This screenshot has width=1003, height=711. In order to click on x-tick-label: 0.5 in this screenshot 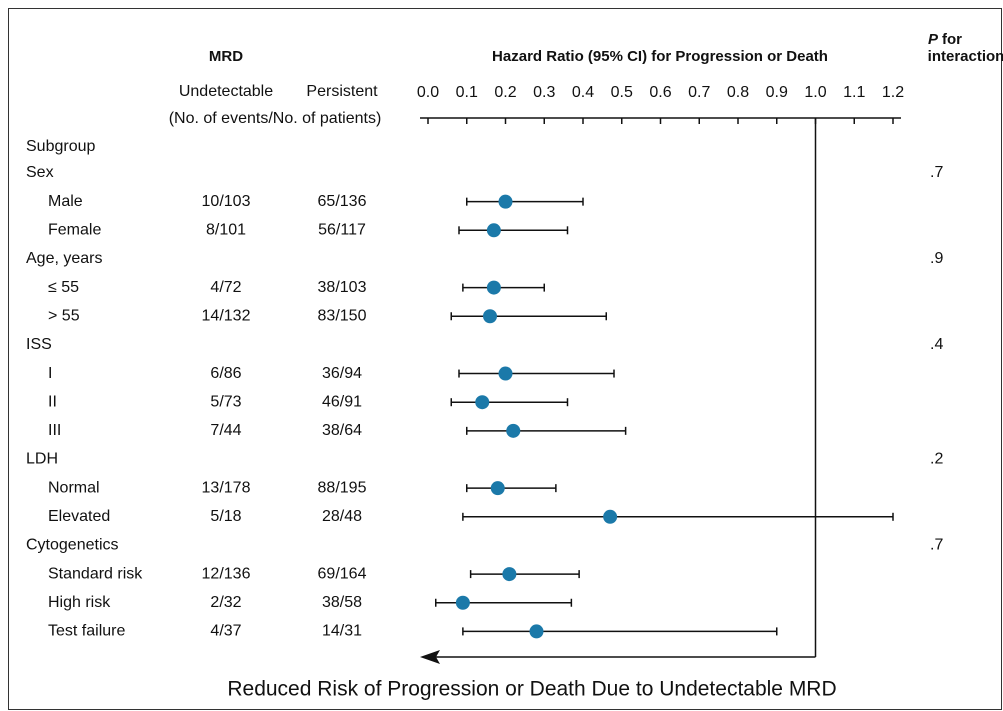, I will do `click(622, 92)`.